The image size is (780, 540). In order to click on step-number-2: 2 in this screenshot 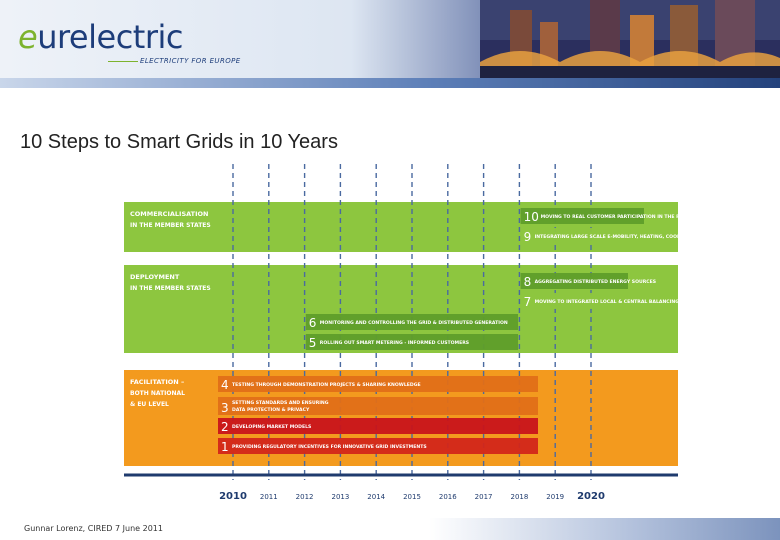, I will do `click(225, 427)`.